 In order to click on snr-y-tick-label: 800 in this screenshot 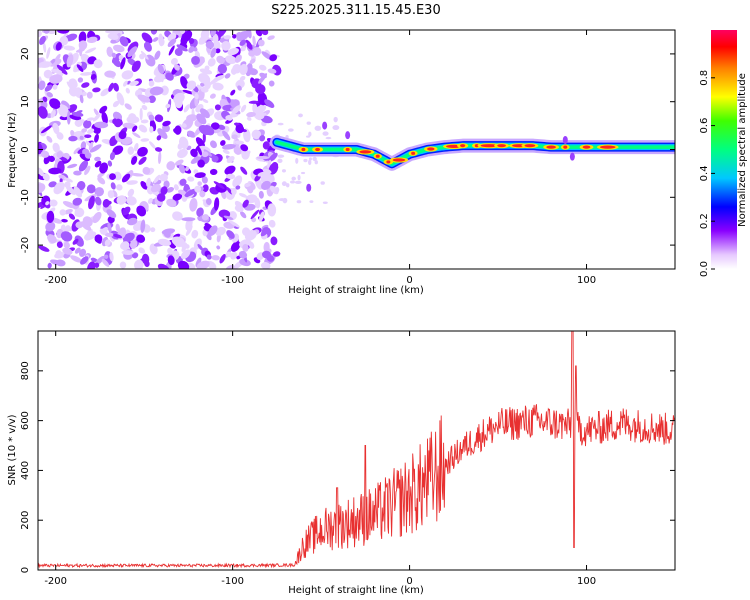, I will do `click(25, 370)`.